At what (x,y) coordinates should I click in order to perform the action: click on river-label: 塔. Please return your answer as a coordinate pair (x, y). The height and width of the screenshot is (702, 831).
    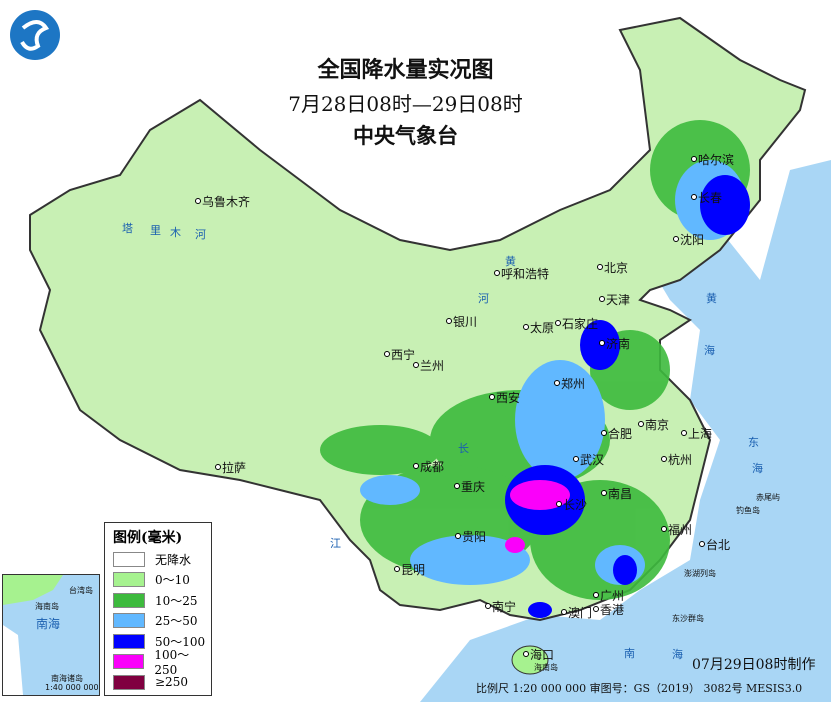
    Looking at the image, I should click on (127, 228).